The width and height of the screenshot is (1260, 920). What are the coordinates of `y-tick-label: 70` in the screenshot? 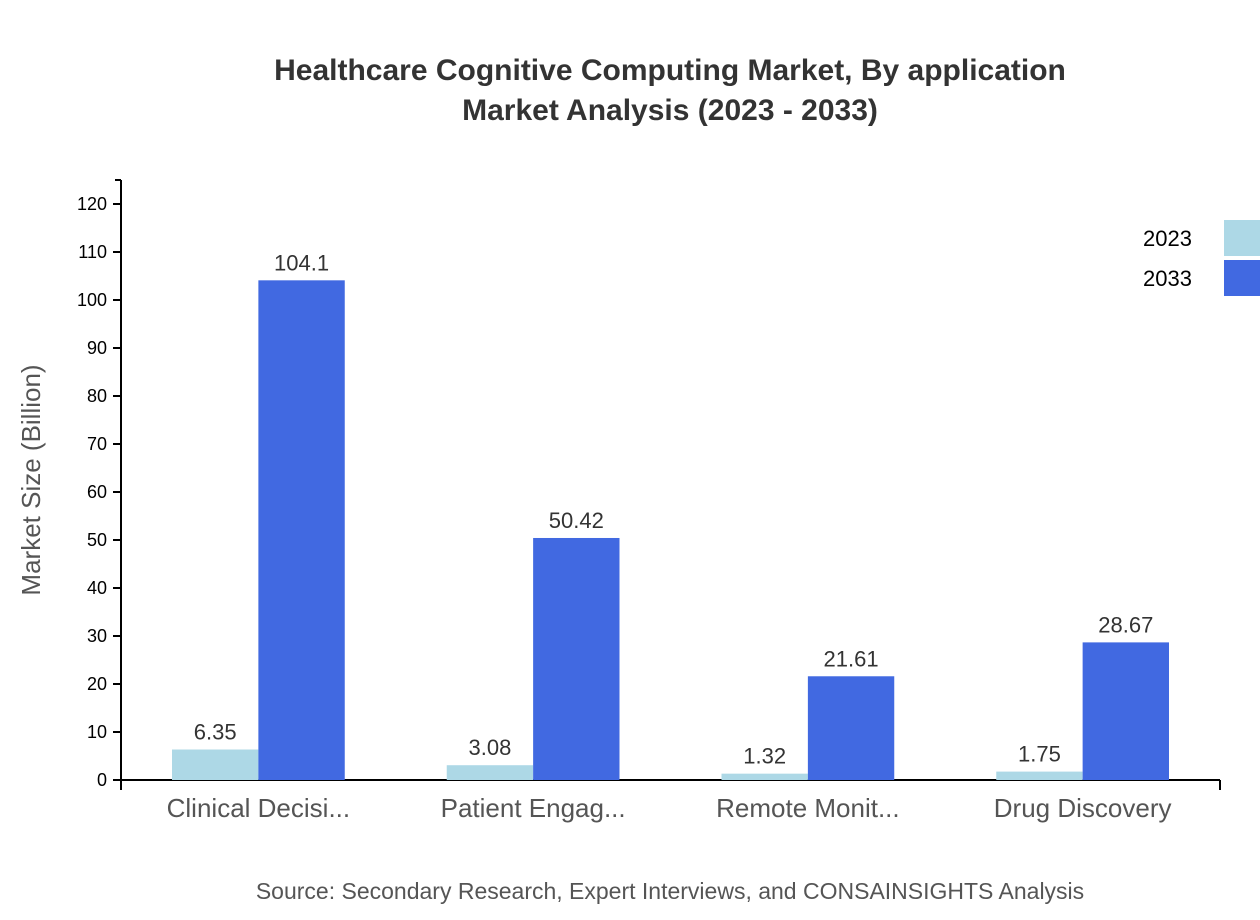 It's located at (97, 444).